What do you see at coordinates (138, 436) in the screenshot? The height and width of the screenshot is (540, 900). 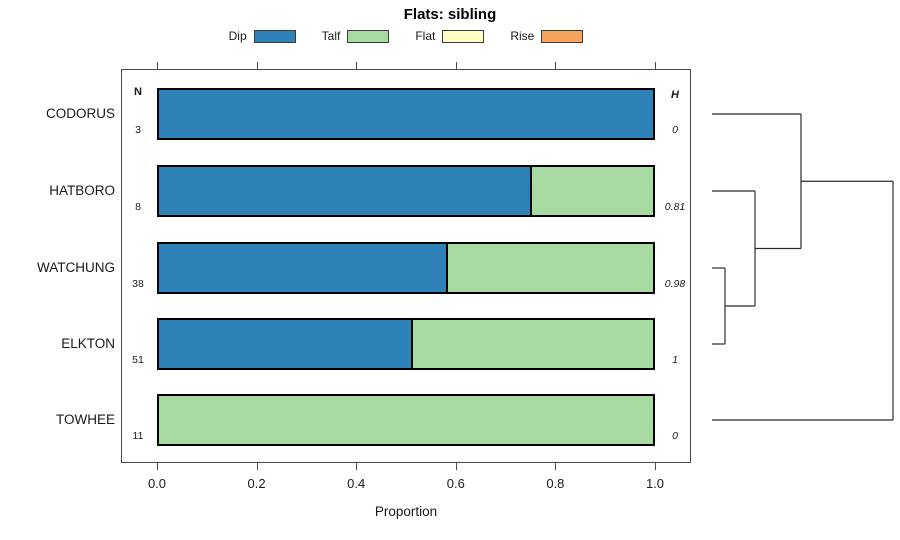 I see `n-value: 11` at bounding box center [138, 436].